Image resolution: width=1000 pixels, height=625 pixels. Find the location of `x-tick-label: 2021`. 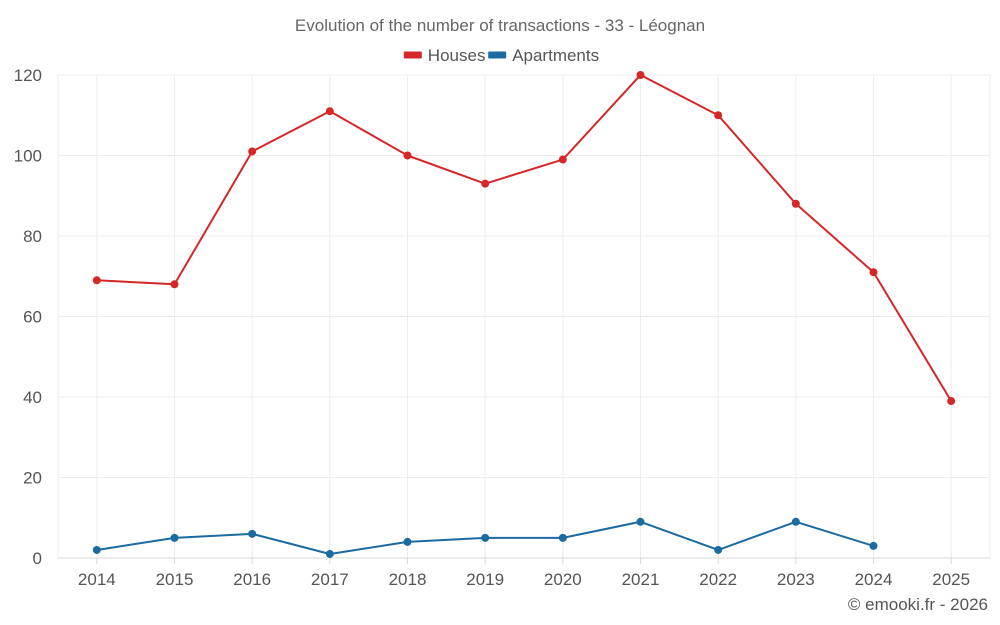

x-tick-label: 2021 is located at coordinates (641, 579).